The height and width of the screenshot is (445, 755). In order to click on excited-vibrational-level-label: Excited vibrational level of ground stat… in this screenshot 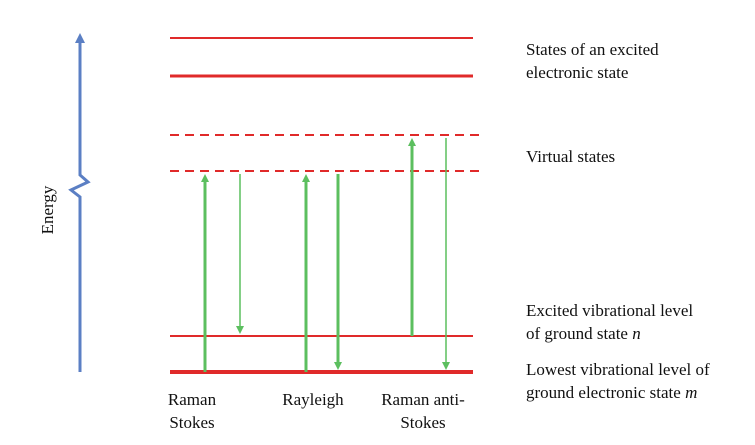, I will do `click(610, 322)`.